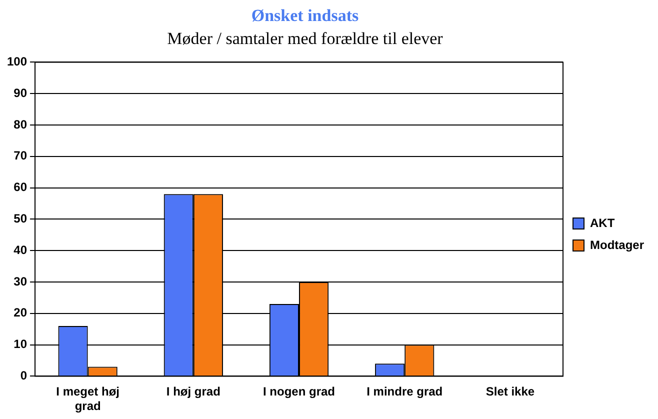 The image size is (658, 419). I want to click on y-tick-label: 70, so click(21, 155).